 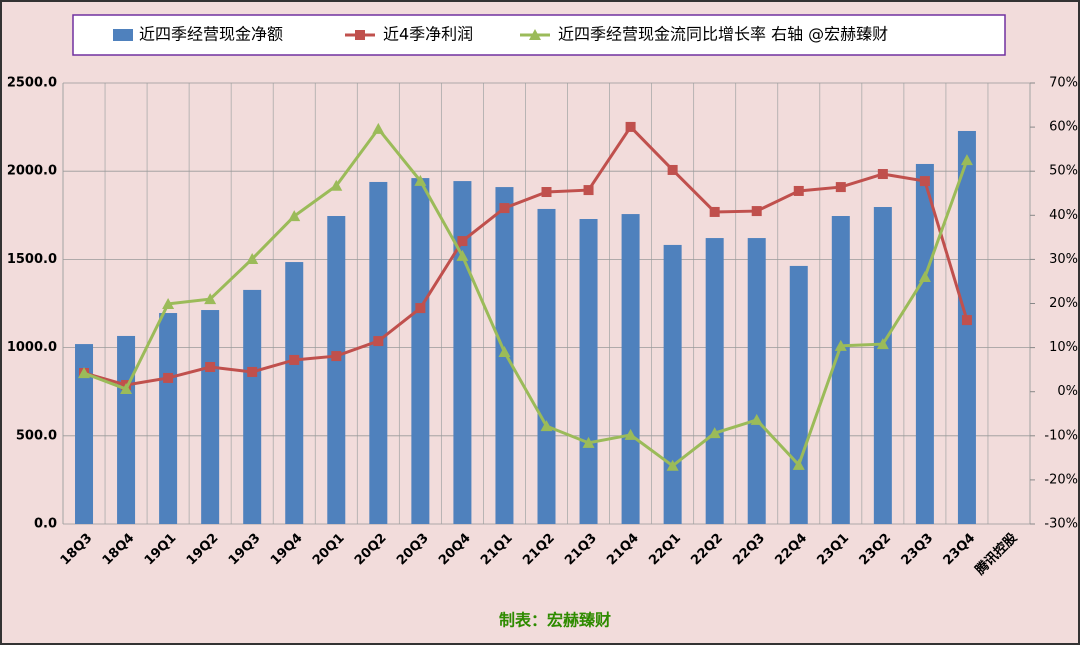 I want to click on y2-tick-label: -20%, so click(x=1061, y=479).